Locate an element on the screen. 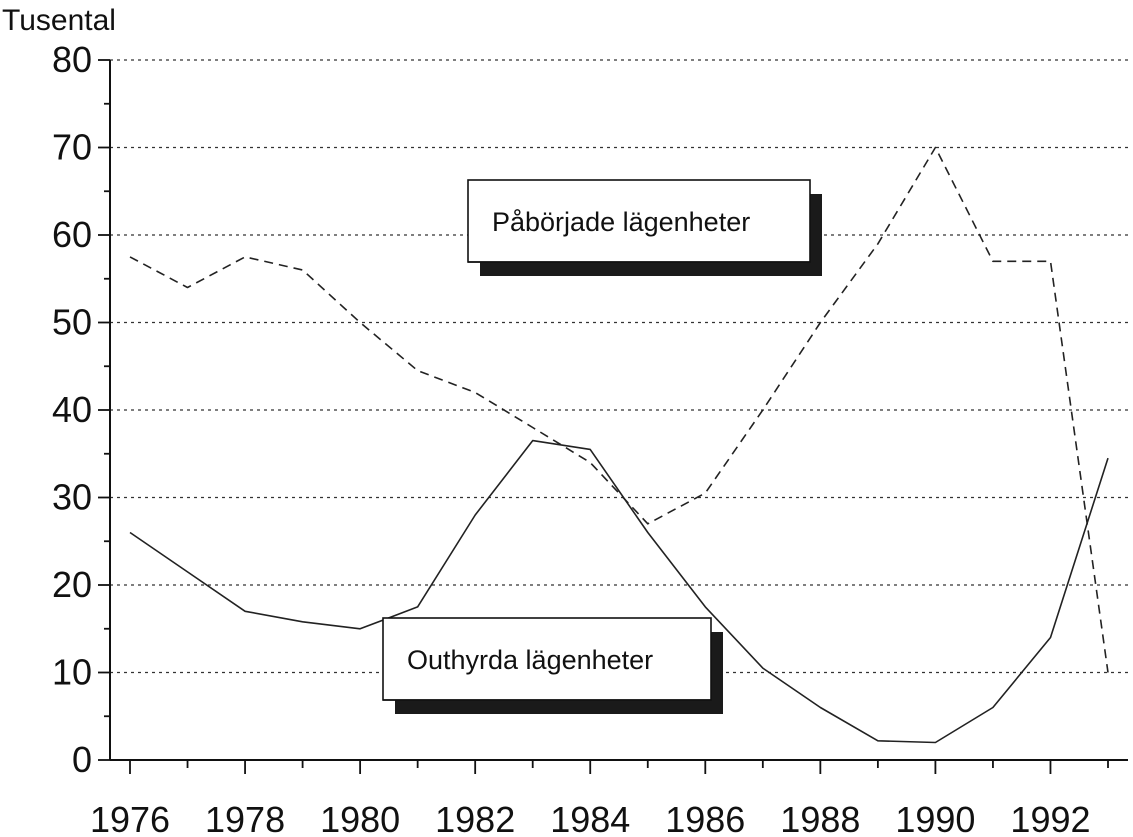 The image size is (1133, 837). legend-label-pabarjade: Påbörjade lägenheter is located at coordinates (621, 222).